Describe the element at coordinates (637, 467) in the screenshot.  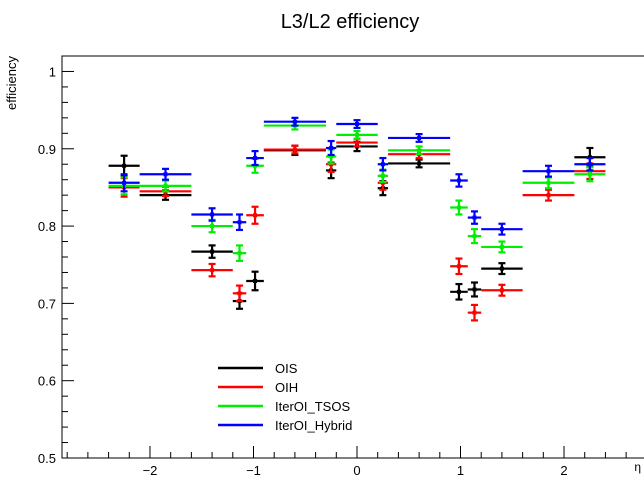
I see `x-axis-label: η` at that location.